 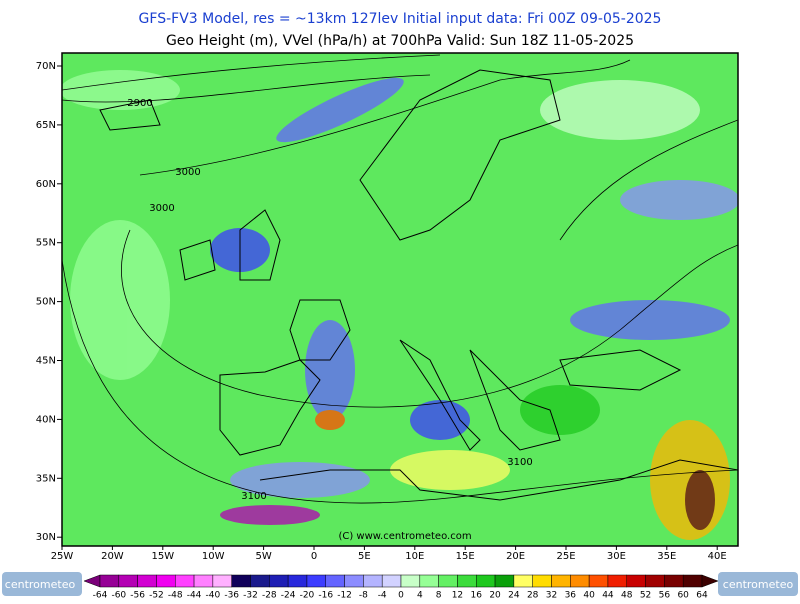 I want to click on lon-label: 30E, so click(x=616, y=556).